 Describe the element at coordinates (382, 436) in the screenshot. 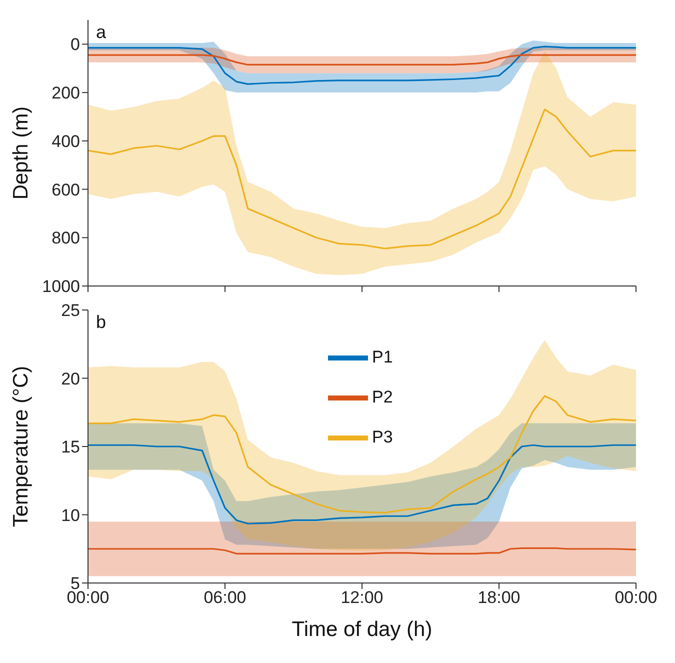

I see `legend-label: P3` at that location.